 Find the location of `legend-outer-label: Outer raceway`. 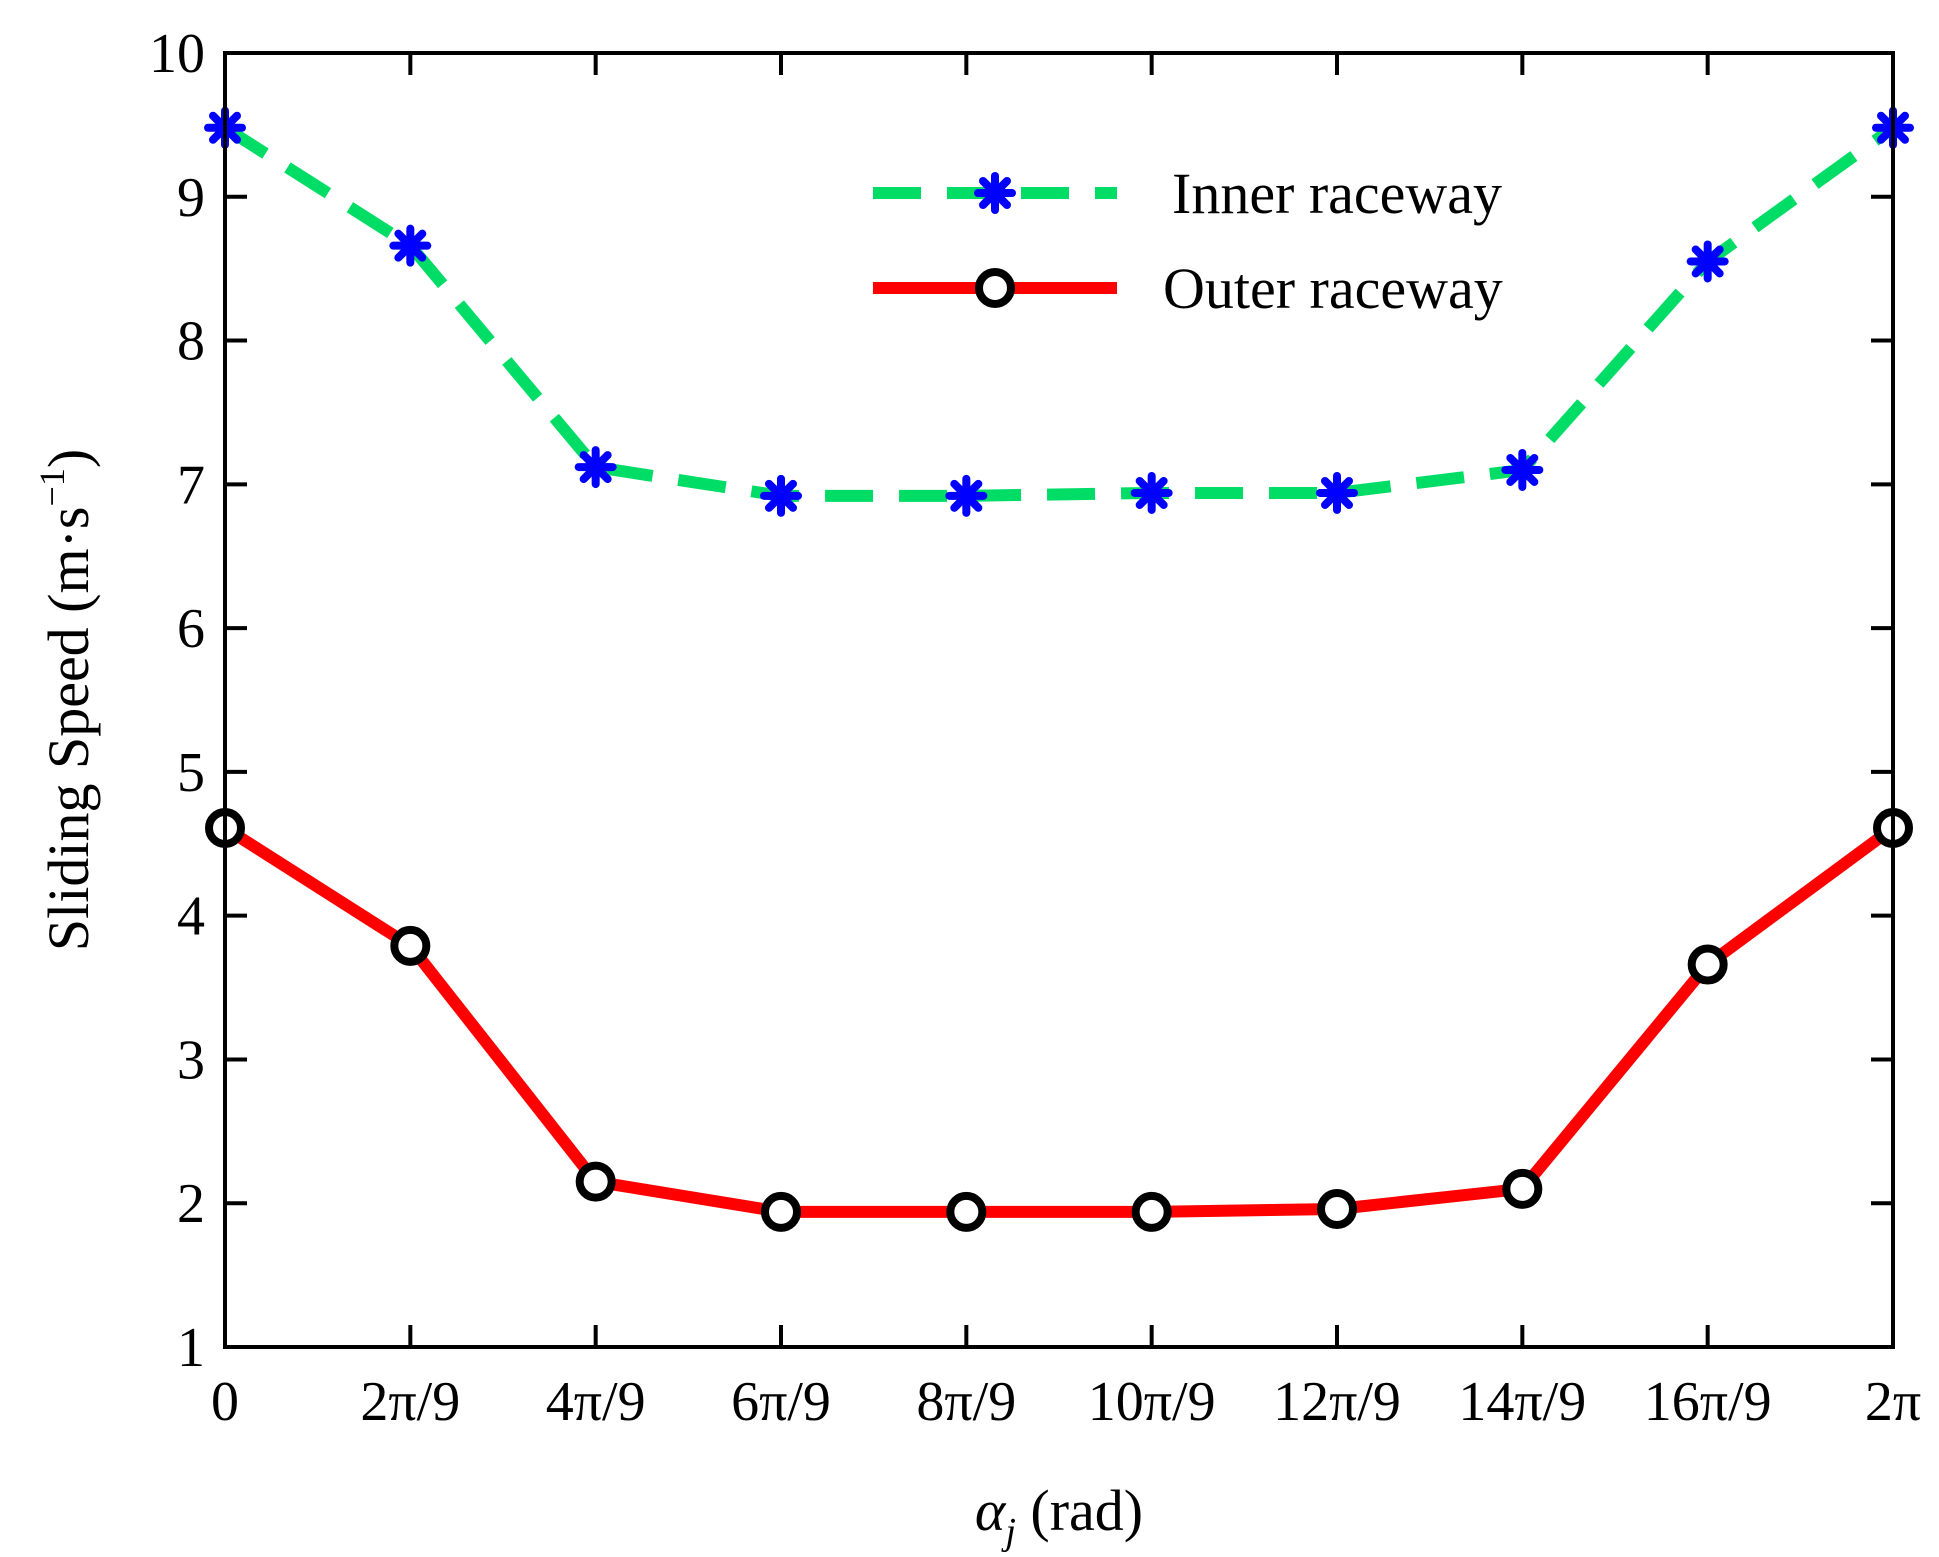

legend-outer-label: Outer raceway is located at coordinates (1333, 288).